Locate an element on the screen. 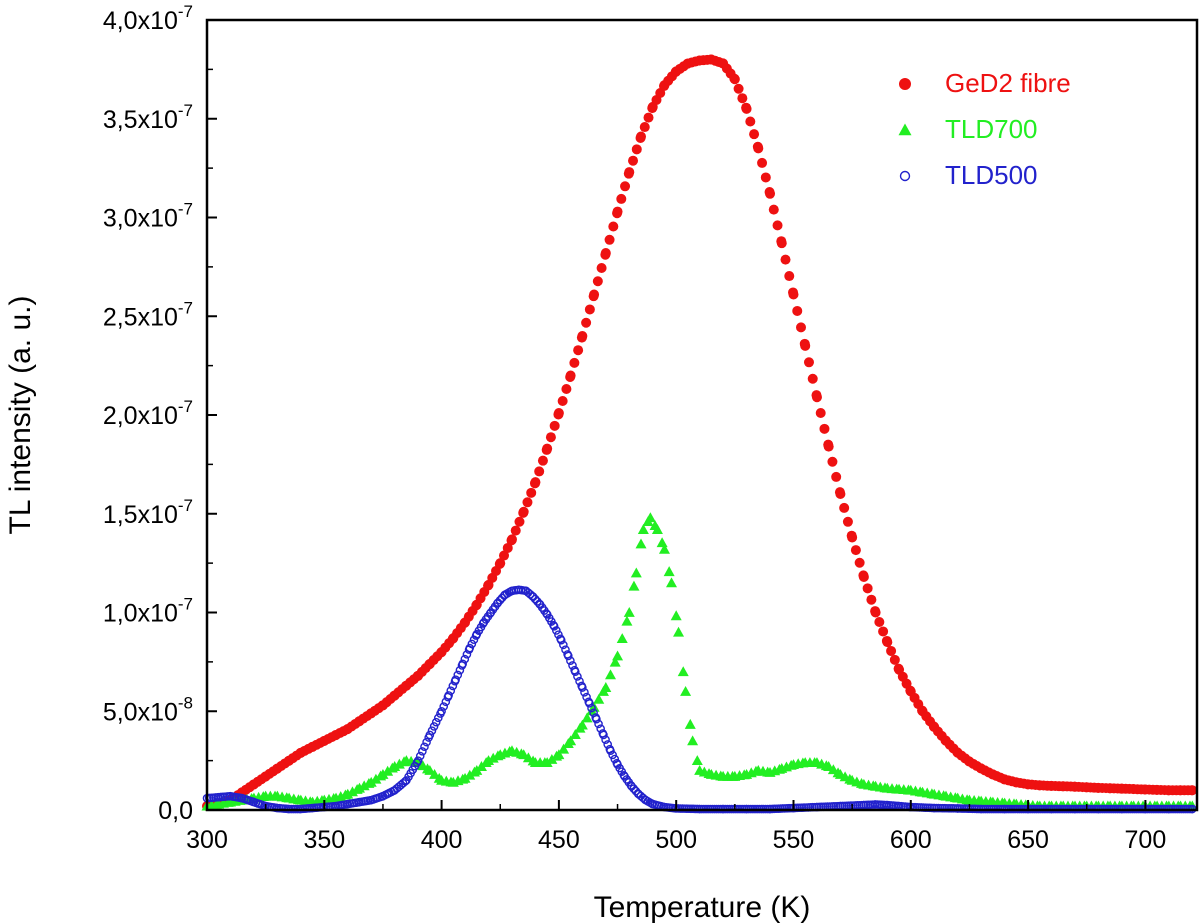 The image size is (1200, 924). y-tick-base: 0,0 is located at coordinates (175, 811).